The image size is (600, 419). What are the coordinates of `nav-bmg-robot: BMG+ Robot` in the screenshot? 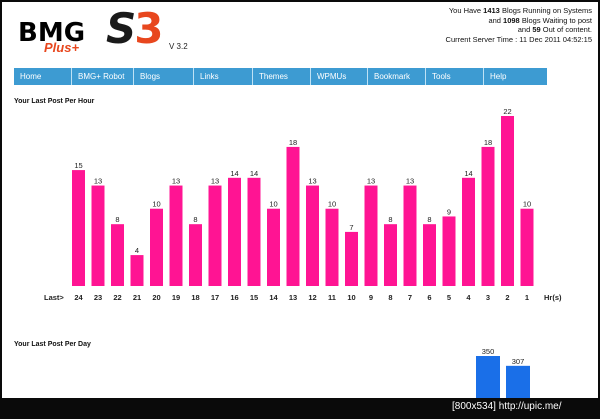 It's located at (103, 76).